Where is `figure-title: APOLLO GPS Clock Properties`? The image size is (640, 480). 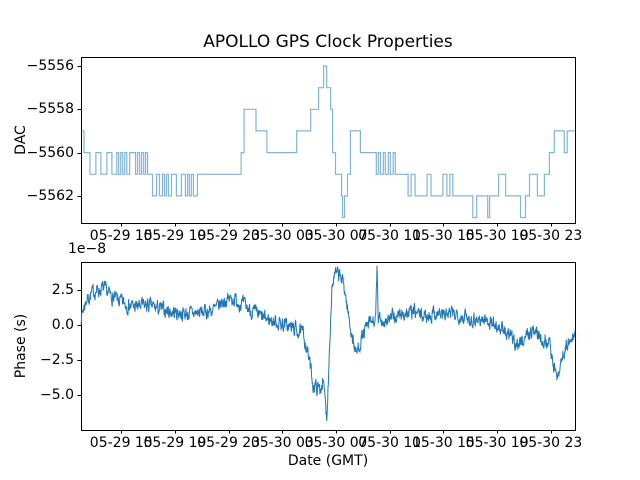
figure-title: APOLLO GPS Clock Properties is located at coordinates (328, 42).